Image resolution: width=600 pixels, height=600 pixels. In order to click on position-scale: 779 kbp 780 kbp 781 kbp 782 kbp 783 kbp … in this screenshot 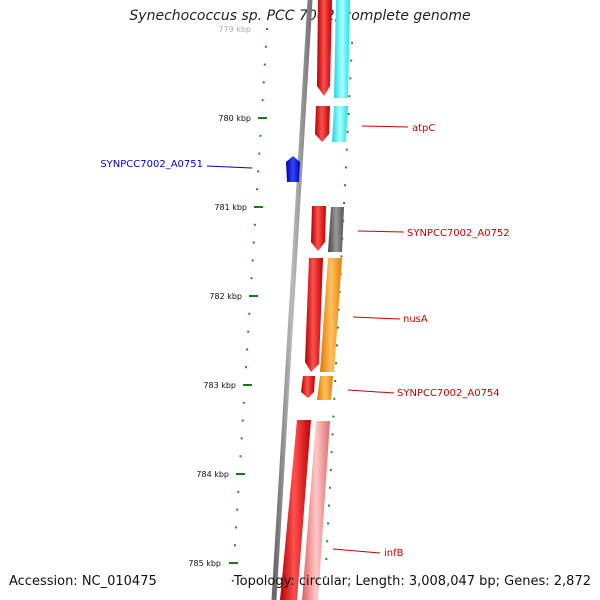, I will do `click(227, 296)`.